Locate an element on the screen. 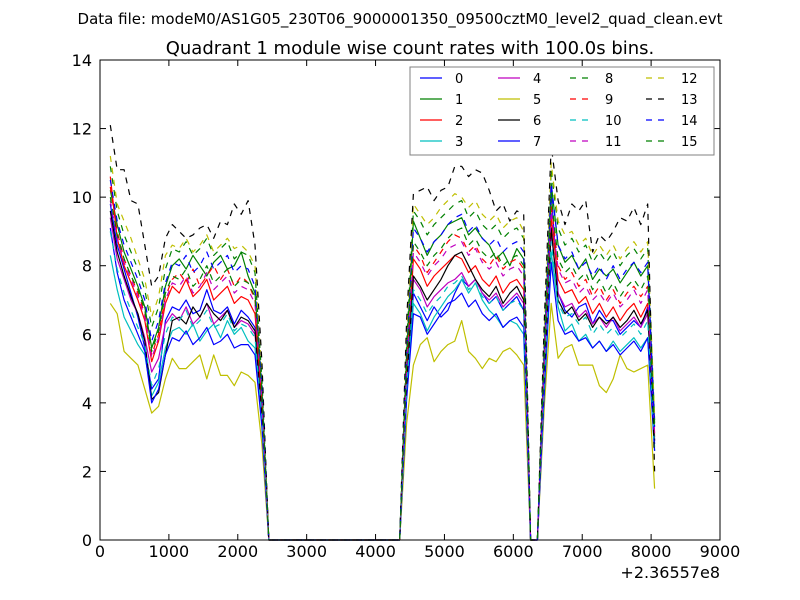 This screenshot has width=800, height=600. legend-label-11: 11 is located at coordinates (613, 142).